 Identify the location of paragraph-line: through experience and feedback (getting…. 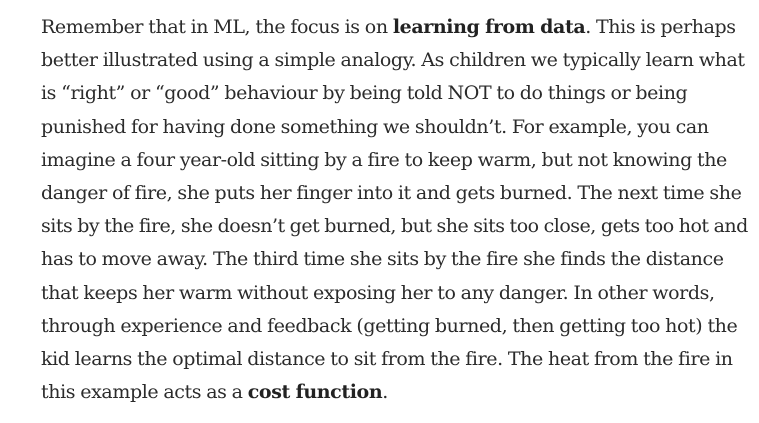
(389, 325).